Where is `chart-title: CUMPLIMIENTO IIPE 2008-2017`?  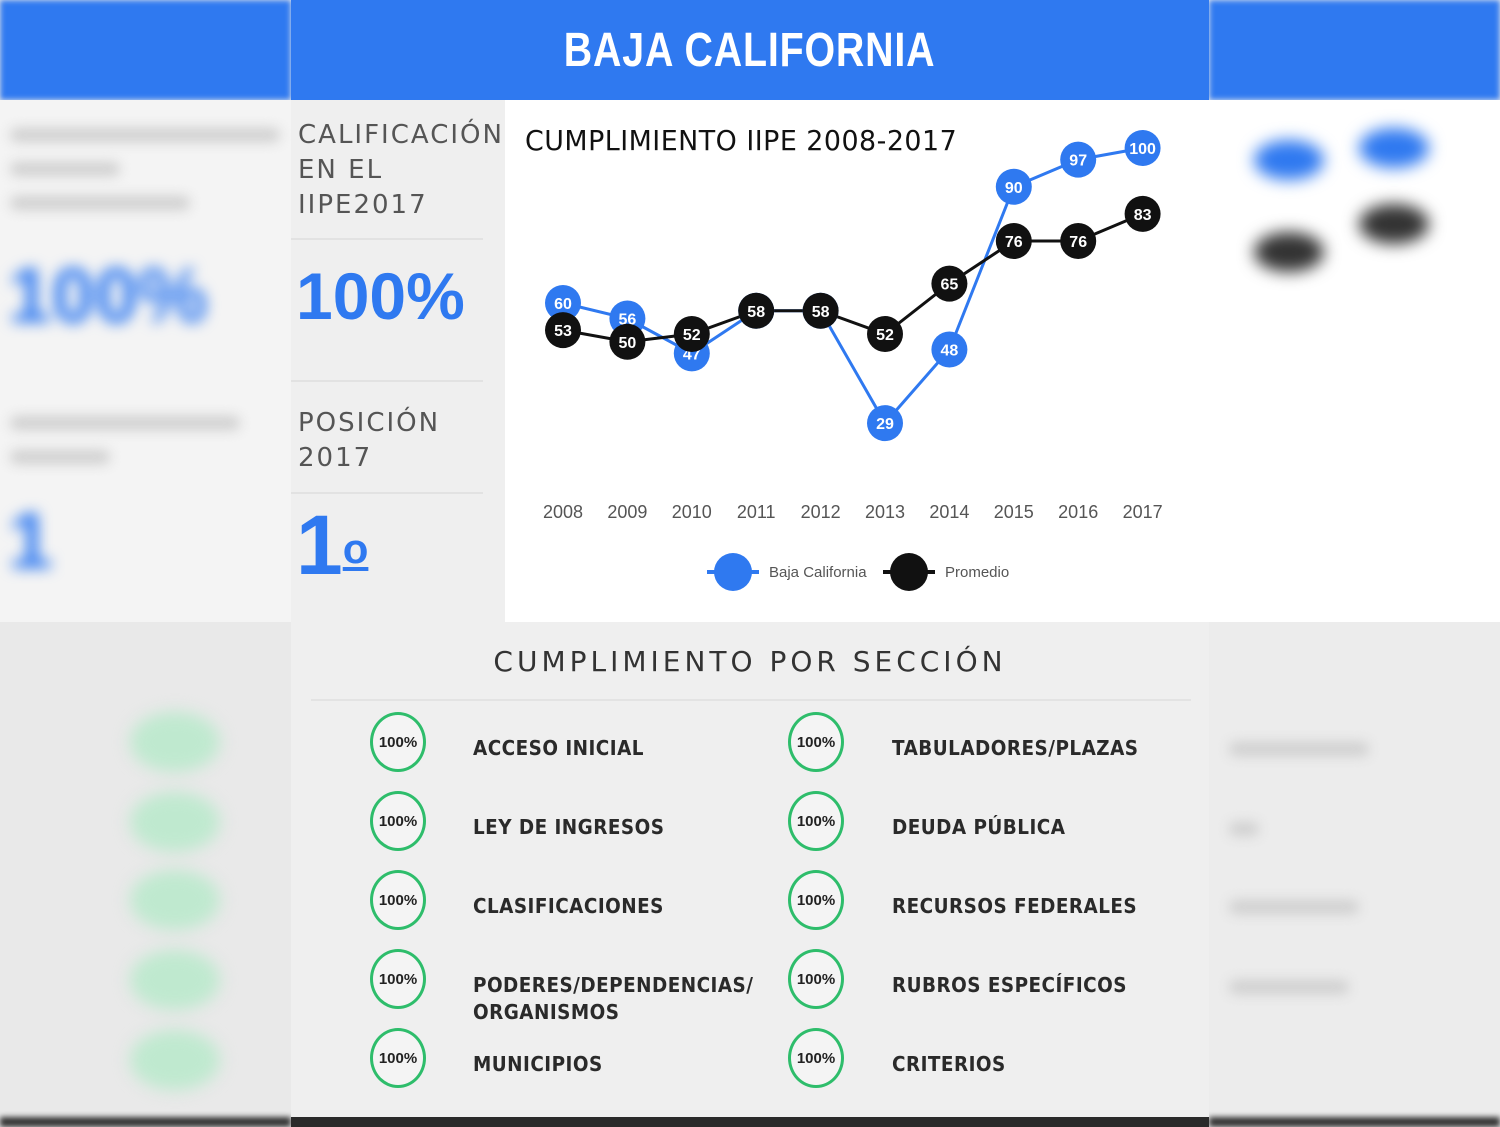 chart-title: CUMPLIMIENTO IIPE 2008-2017 is located at coordinates (741, 140).